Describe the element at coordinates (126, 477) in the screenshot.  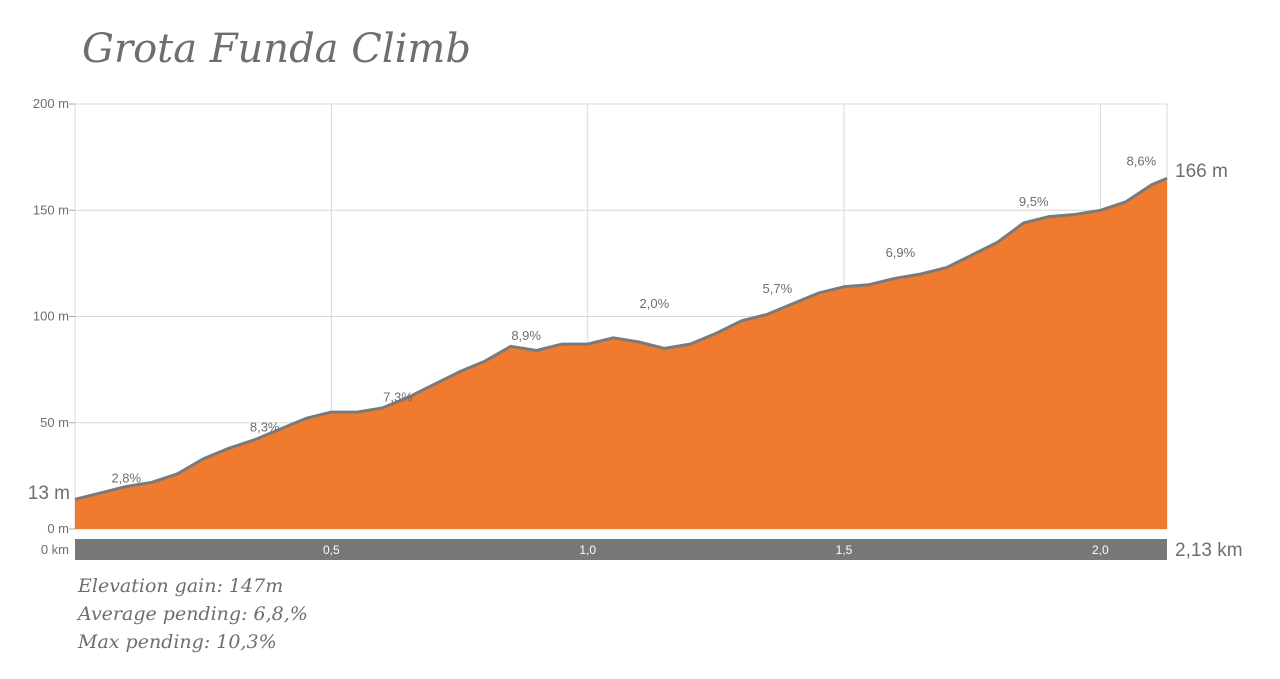
I see `gradient-label: 2,8%` at that location.